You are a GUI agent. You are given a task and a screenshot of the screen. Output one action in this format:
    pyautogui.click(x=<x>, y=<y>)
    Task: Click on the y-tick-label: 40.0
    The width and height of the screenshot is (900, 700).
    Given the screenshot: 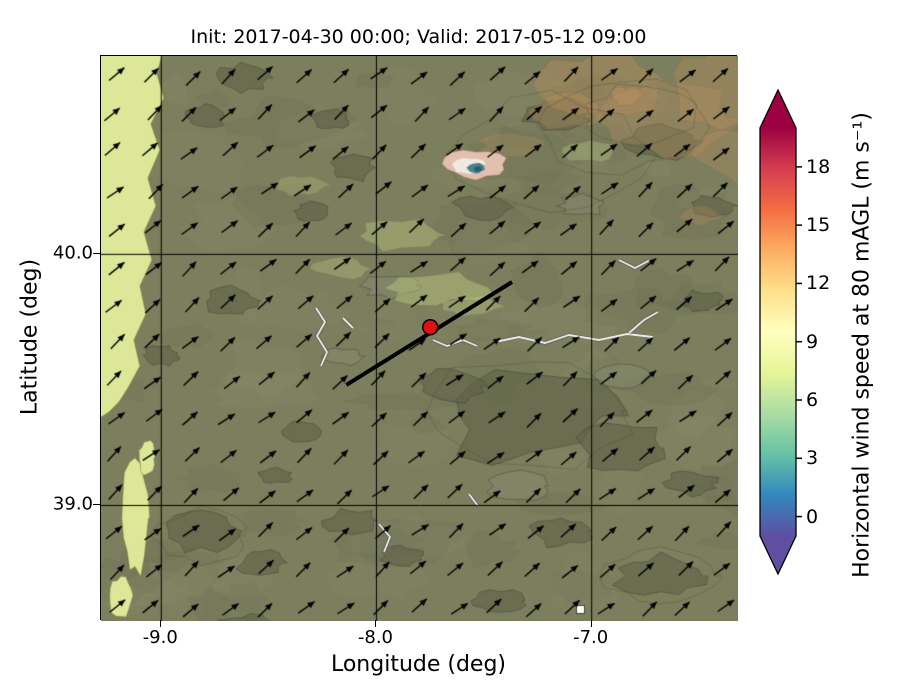 What is the action you would take?
    pyautogui.click(x=72, y=253)
    